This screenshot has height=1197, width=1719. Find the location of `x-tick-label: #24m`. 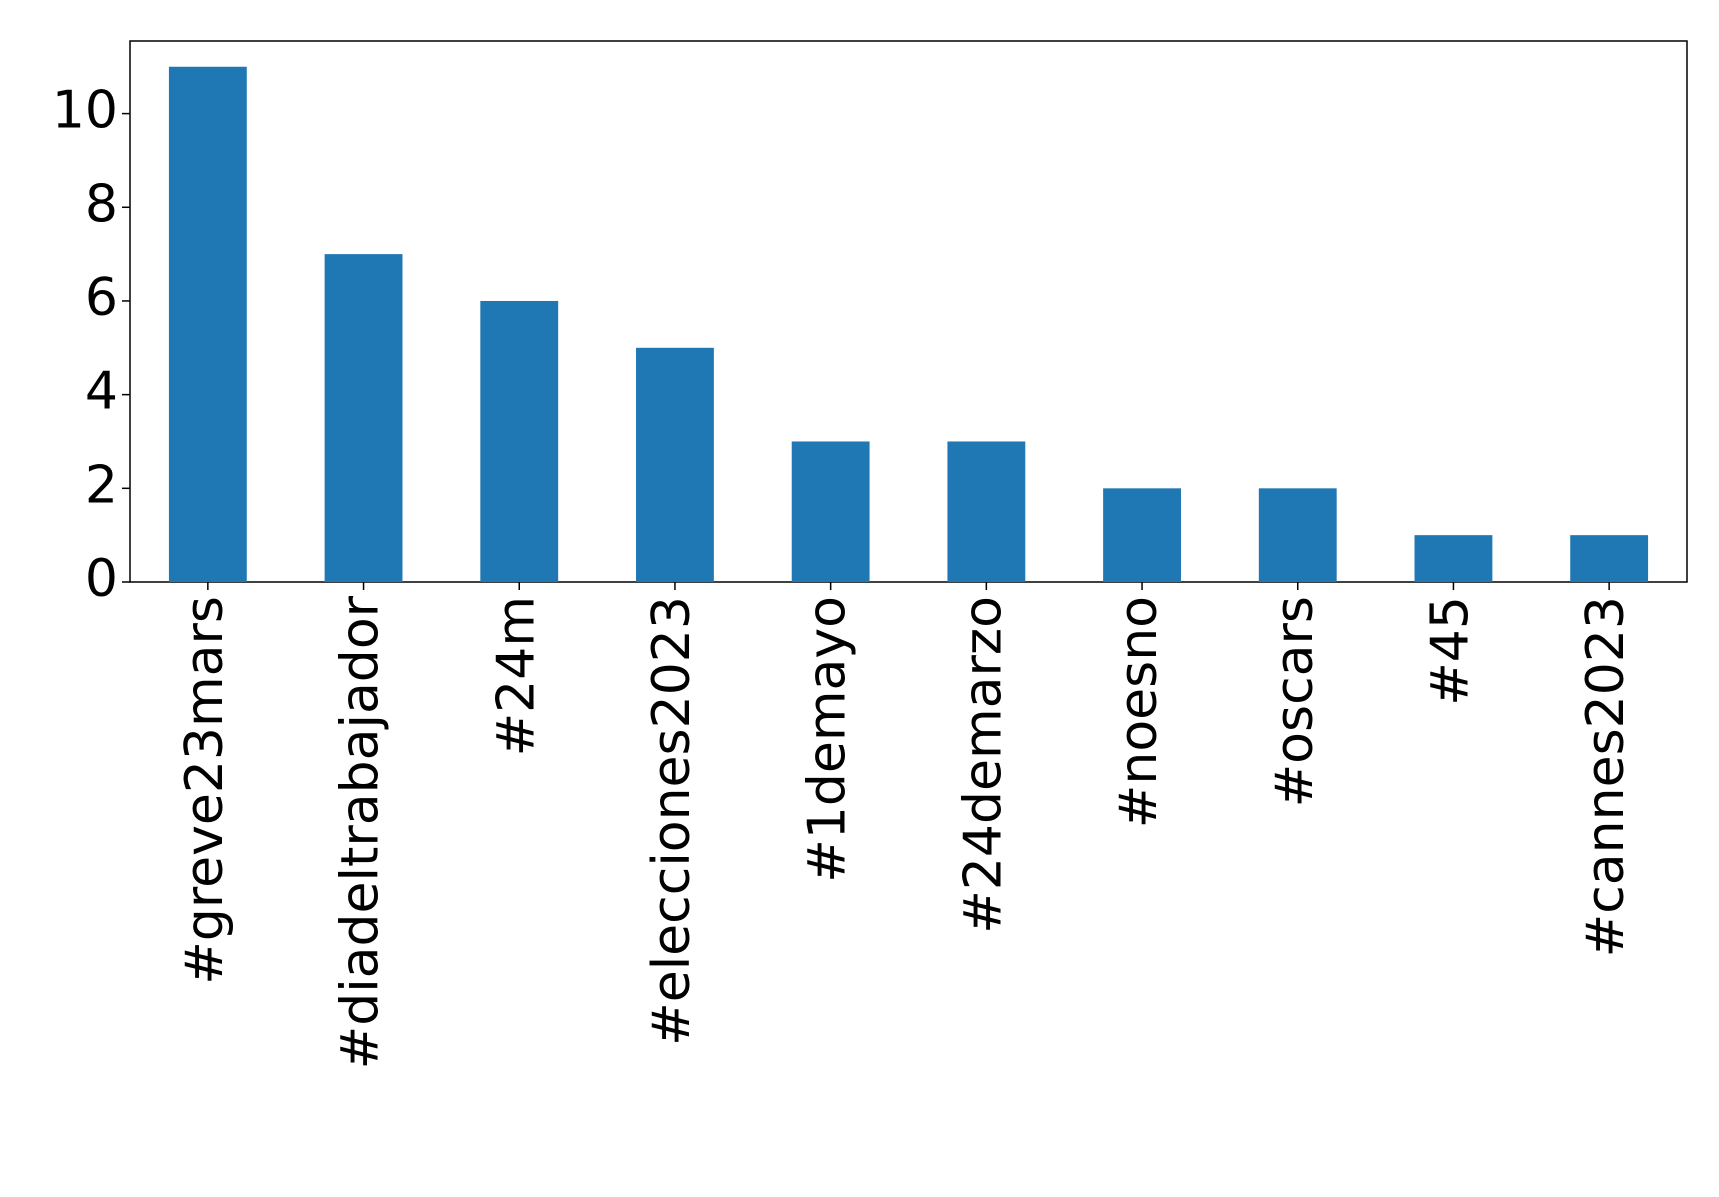

x-tick-label: #24m is located at coordinates (516, 676).